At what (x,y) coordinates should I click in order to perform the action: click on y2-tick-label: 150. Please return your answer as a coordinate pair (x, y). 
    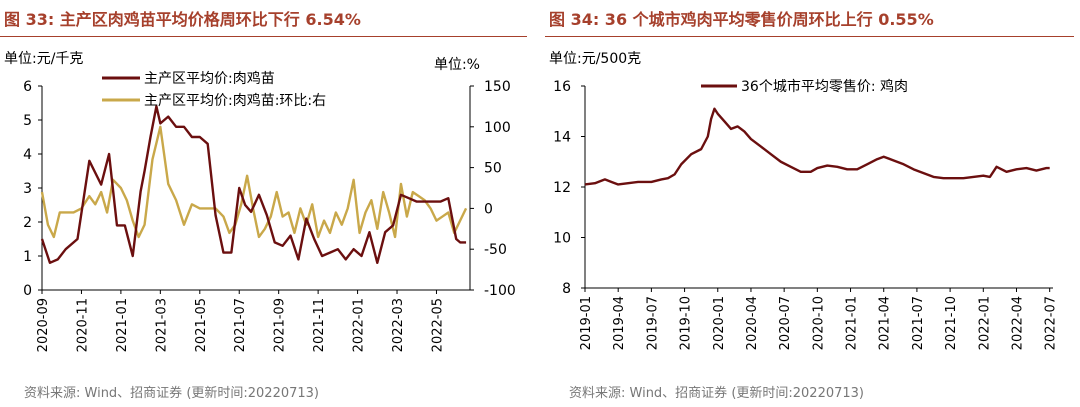
    Looking at the image, I should click on (497, 87).